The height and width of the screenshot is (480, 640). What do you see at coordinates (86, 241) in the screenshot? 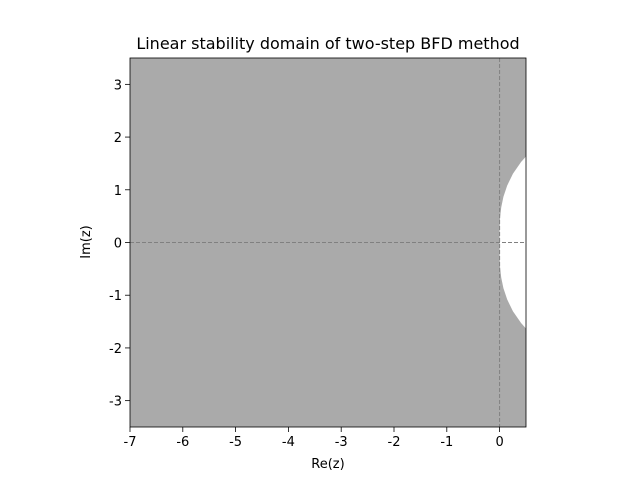
I see `y-axis-label: Im(z)` at bounding box center [86, 241].